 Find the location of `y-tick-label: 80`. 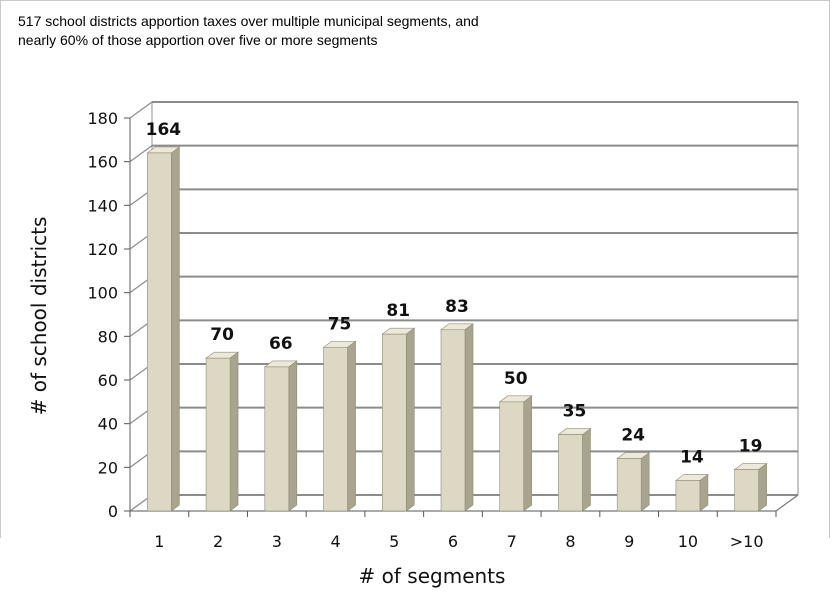

y-tick-label: 80 is located at coordinates (108, 336).